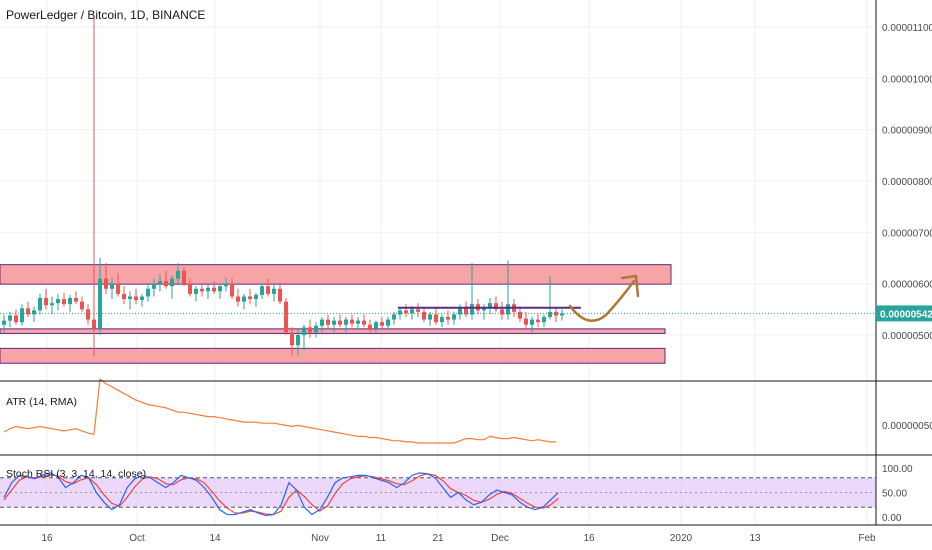 The image size is (932, 550). I want to click on price-tick-label: 0.00000500, so click(907, 336).